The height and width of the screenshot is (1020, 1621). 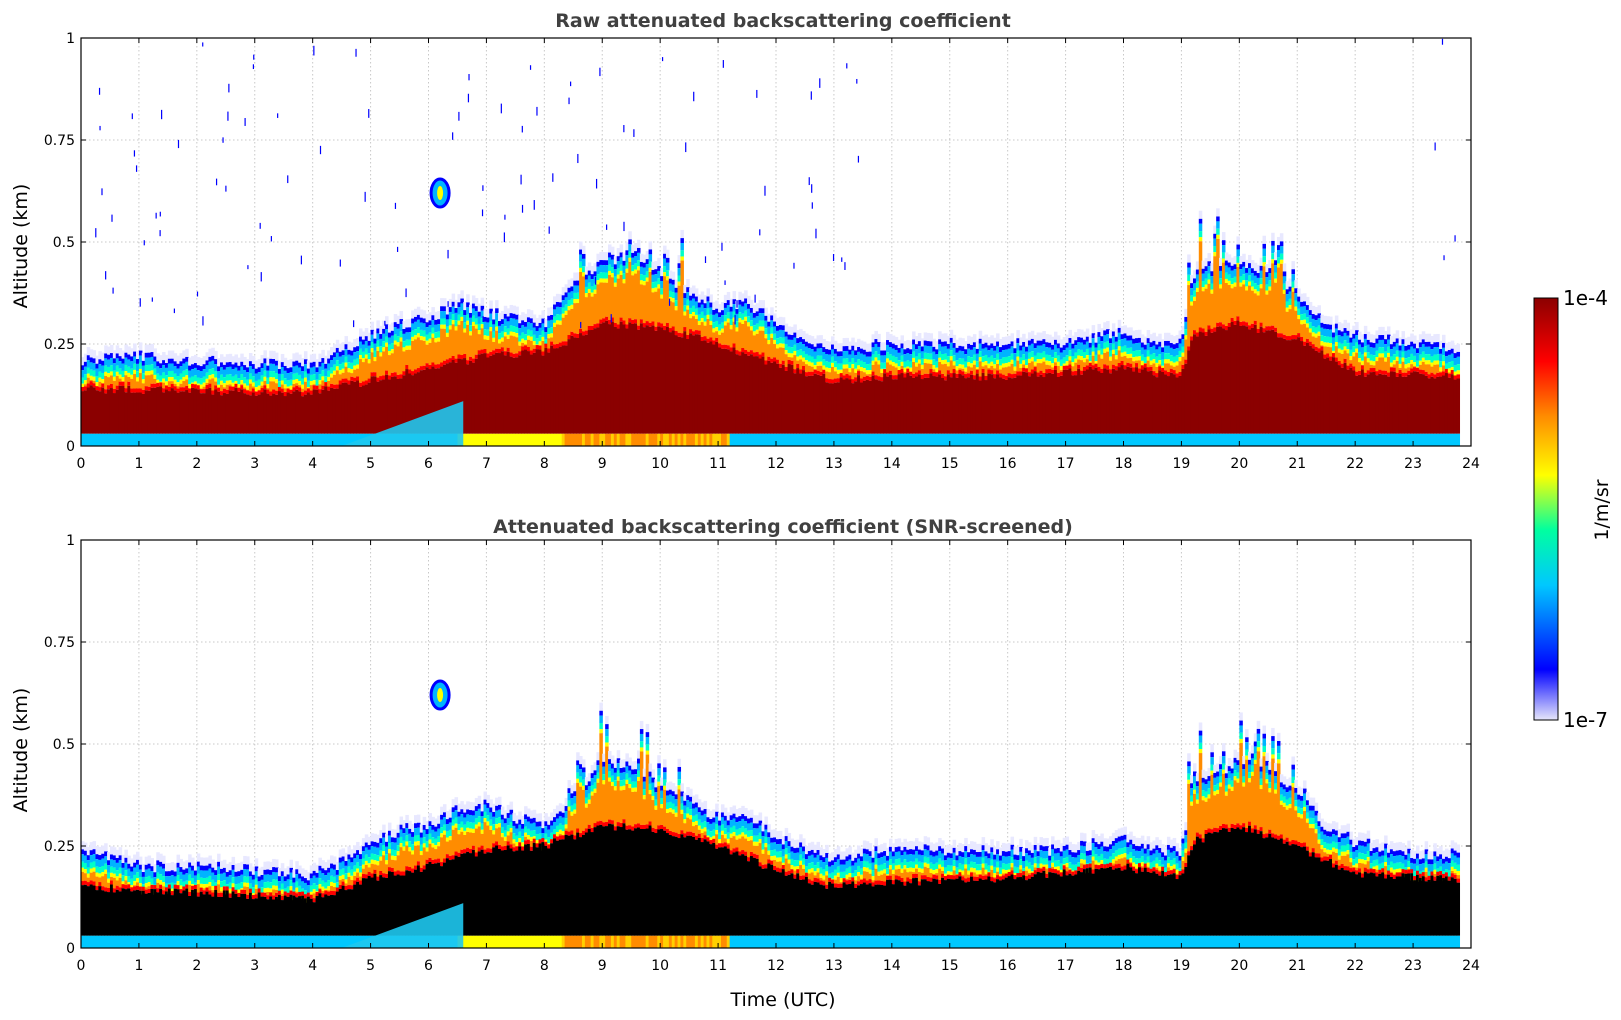 What do you see at coordinates (718, 464) in the screenshot?
I see `x-tick-label: 11` at bounding box center [718, 464].